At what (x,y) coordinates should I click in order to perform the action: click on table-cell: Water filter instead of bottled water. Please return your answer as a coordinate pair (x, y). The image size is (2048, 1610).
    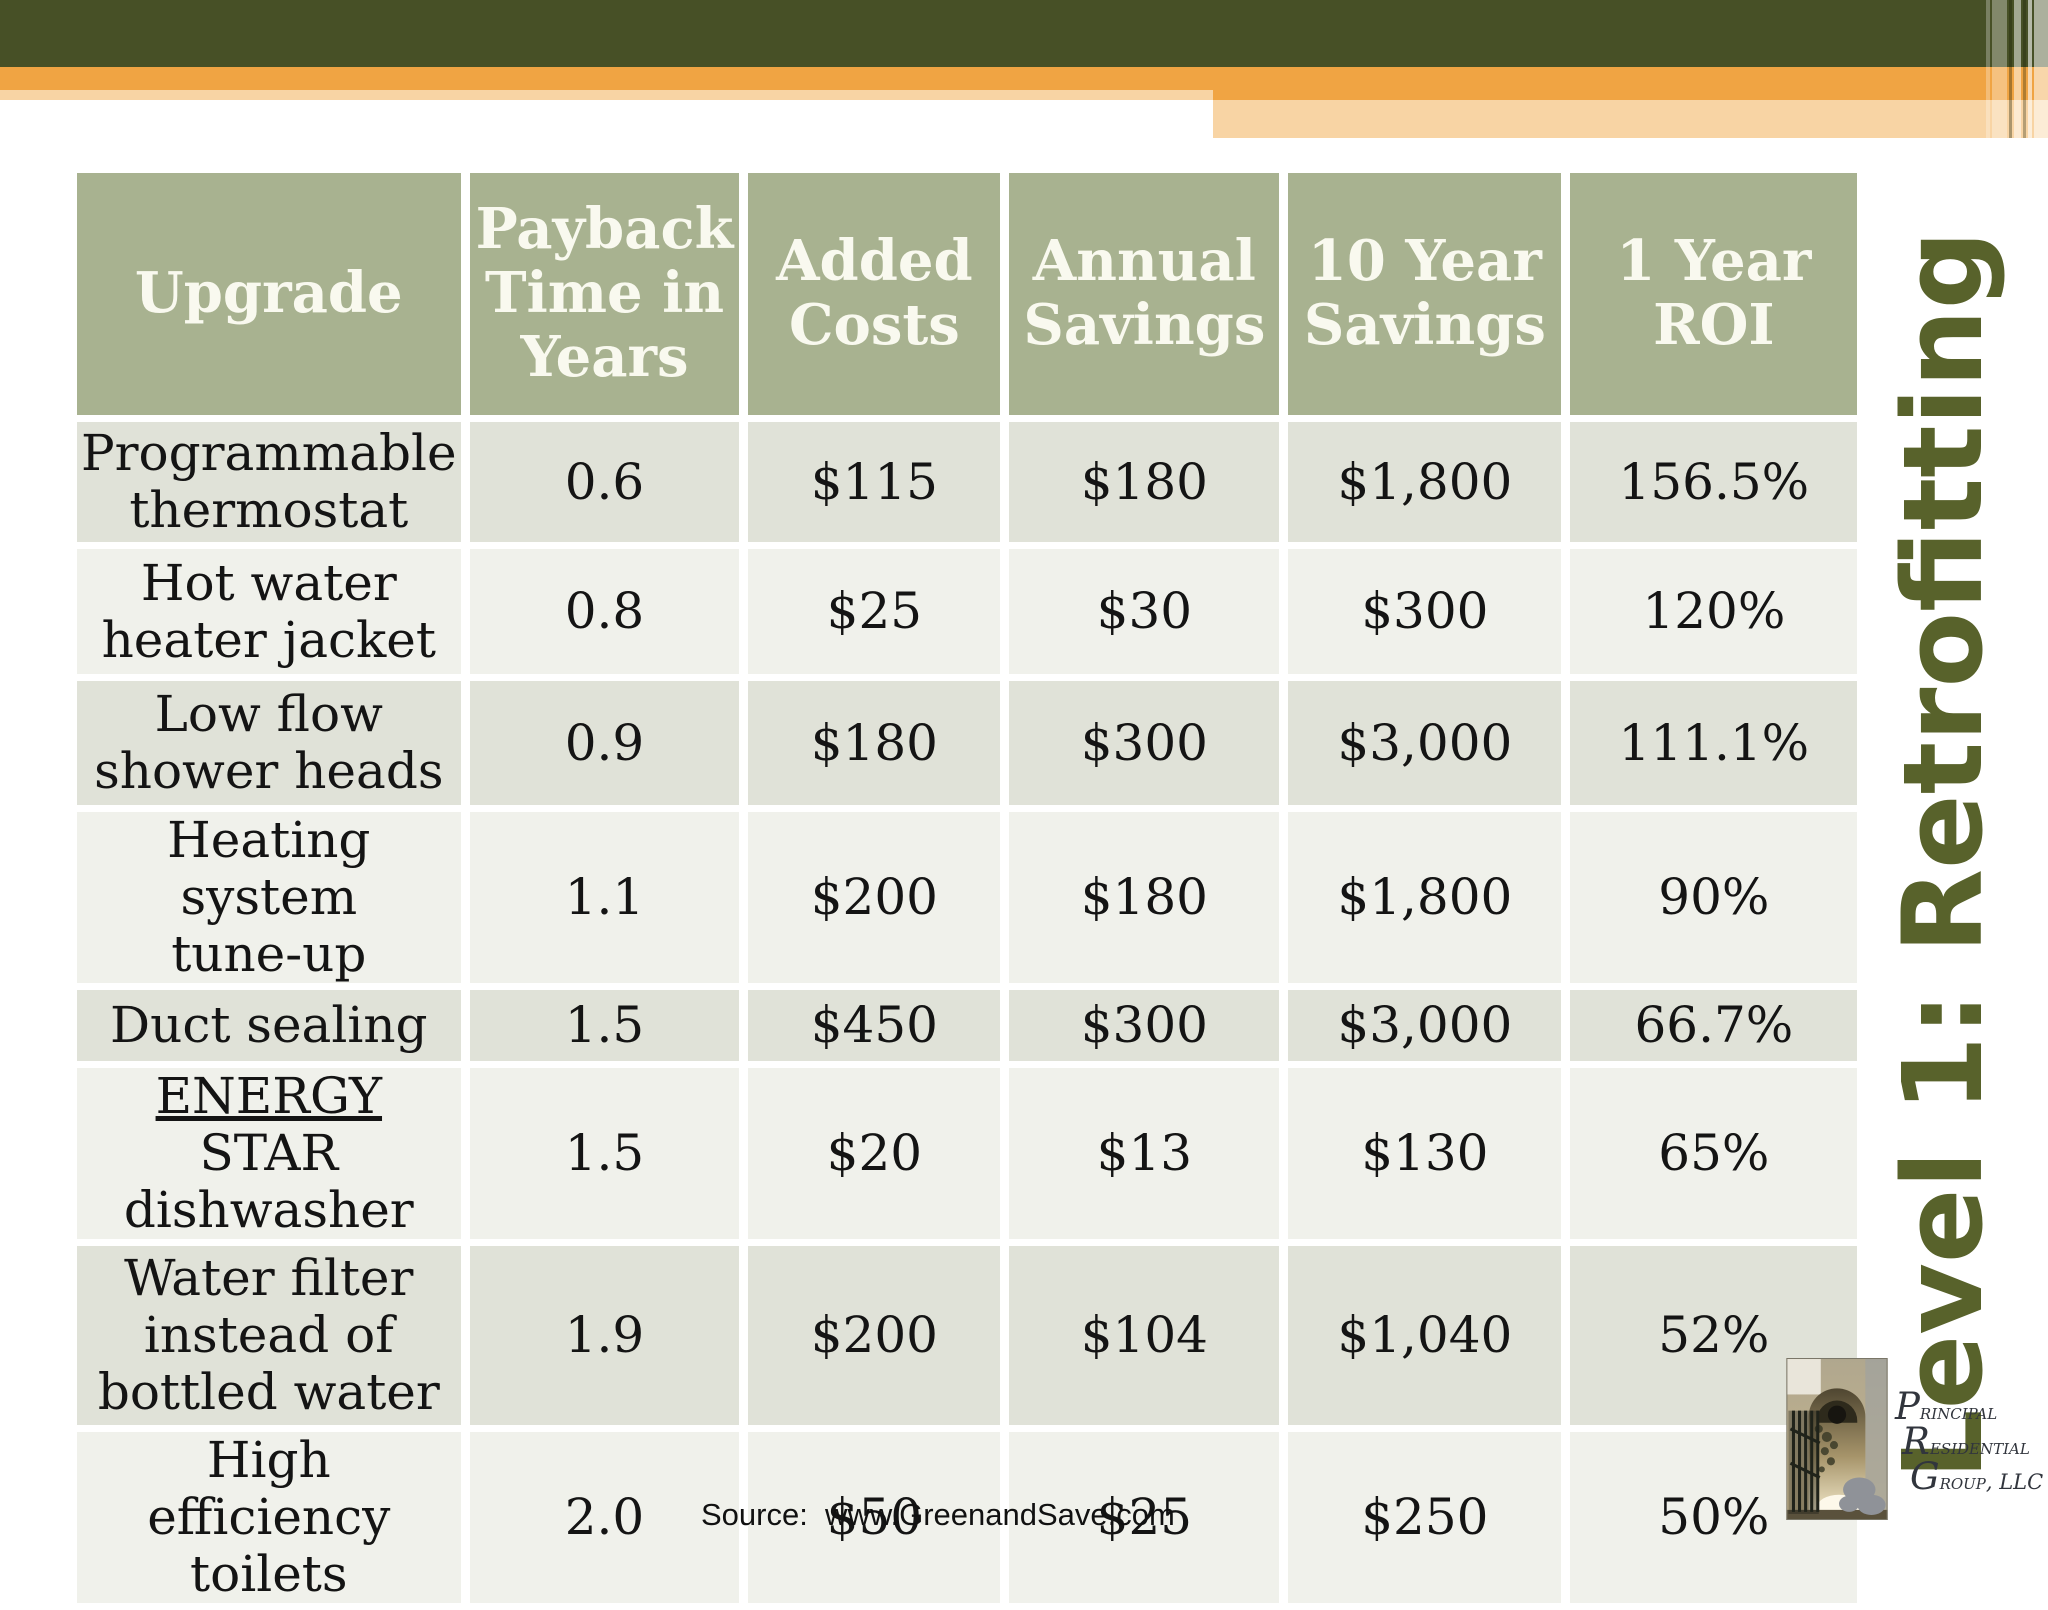
    Looking at the image, I should click on (269, 1335).